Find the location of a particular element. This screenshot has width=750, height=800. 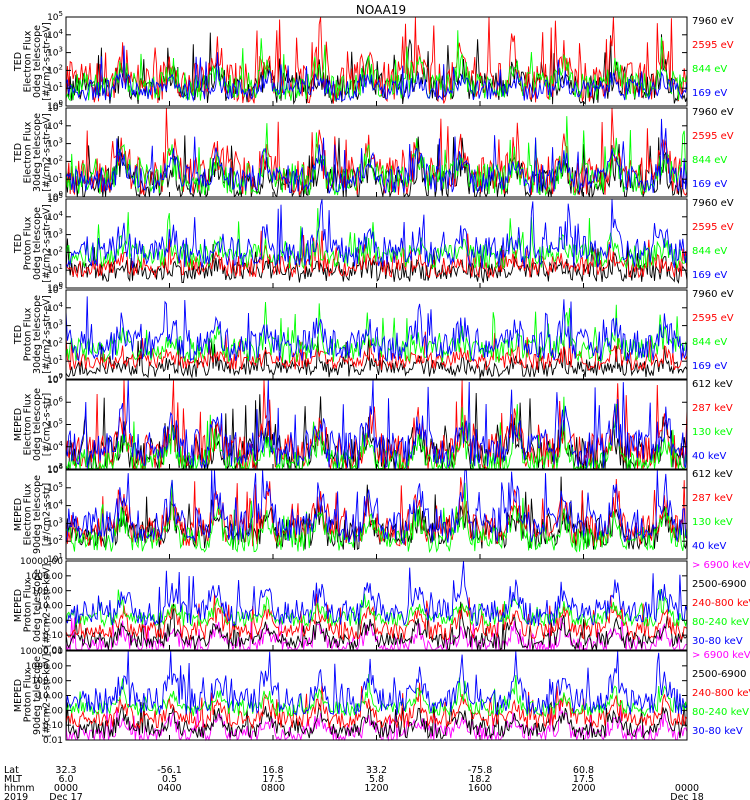

ephemeris-value-mlt: 18.2 is located at coordinates (479, 779).